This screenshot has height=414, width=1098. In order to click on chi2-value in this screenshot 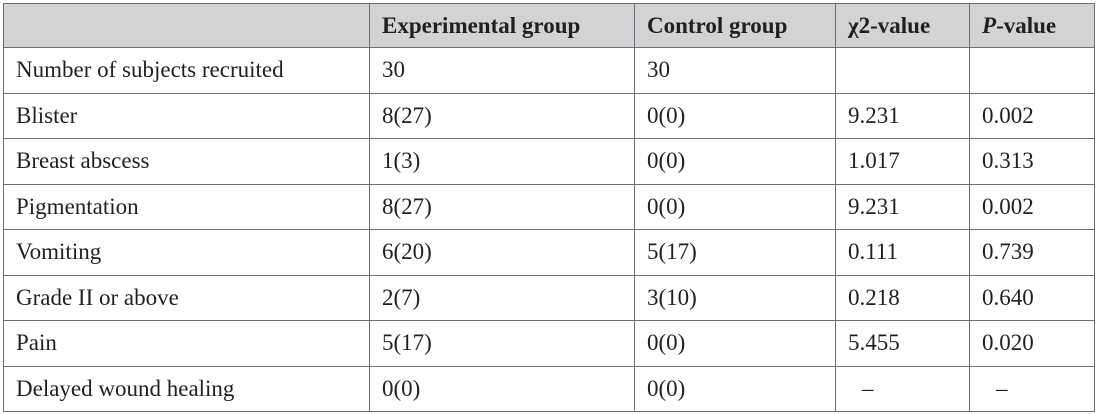, I will do `click(902, 70)`.